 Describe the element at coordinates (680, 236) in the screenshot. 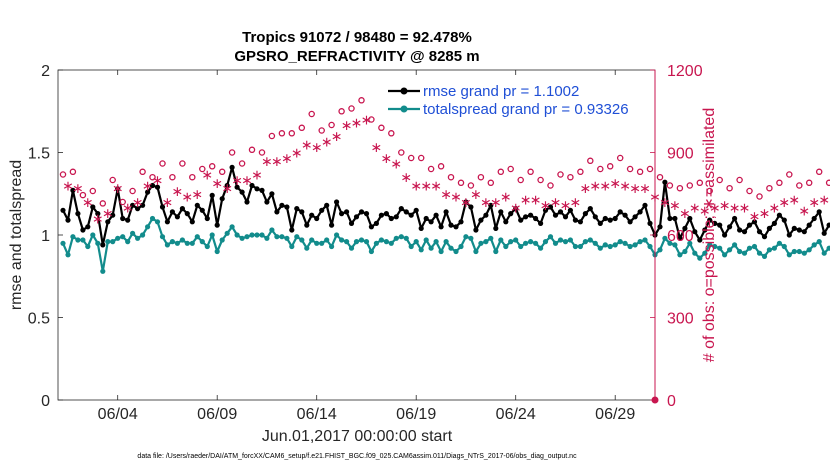

I see `y-right-tick-label: 600` at that location.